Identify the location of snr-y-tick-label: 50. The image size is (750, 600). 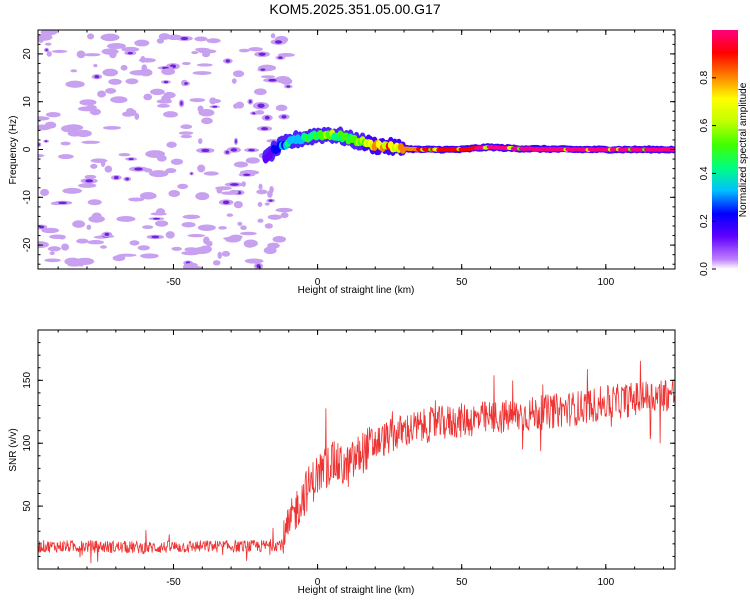
(27, 506).